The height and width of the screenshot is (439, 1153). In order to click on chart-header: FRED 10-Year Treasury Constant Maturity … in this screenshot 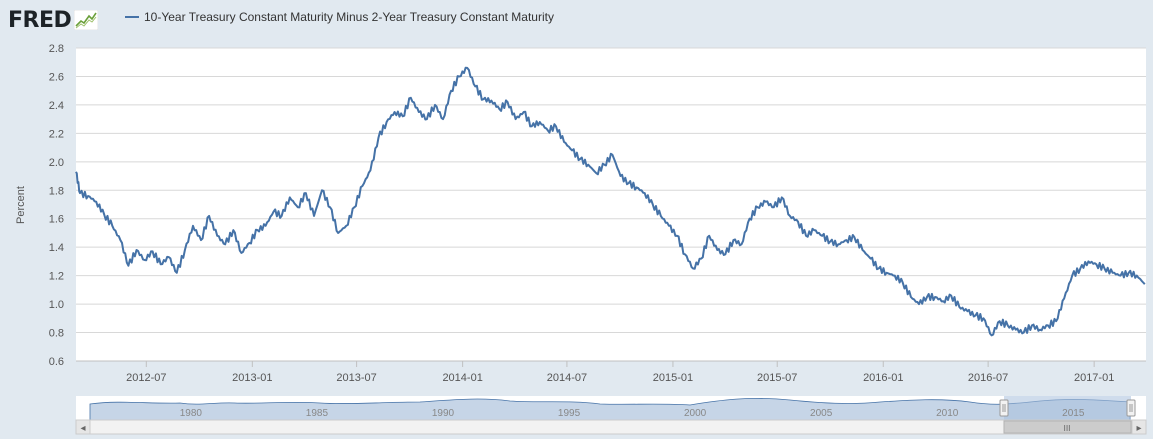, I will do `click(576, 20)`.